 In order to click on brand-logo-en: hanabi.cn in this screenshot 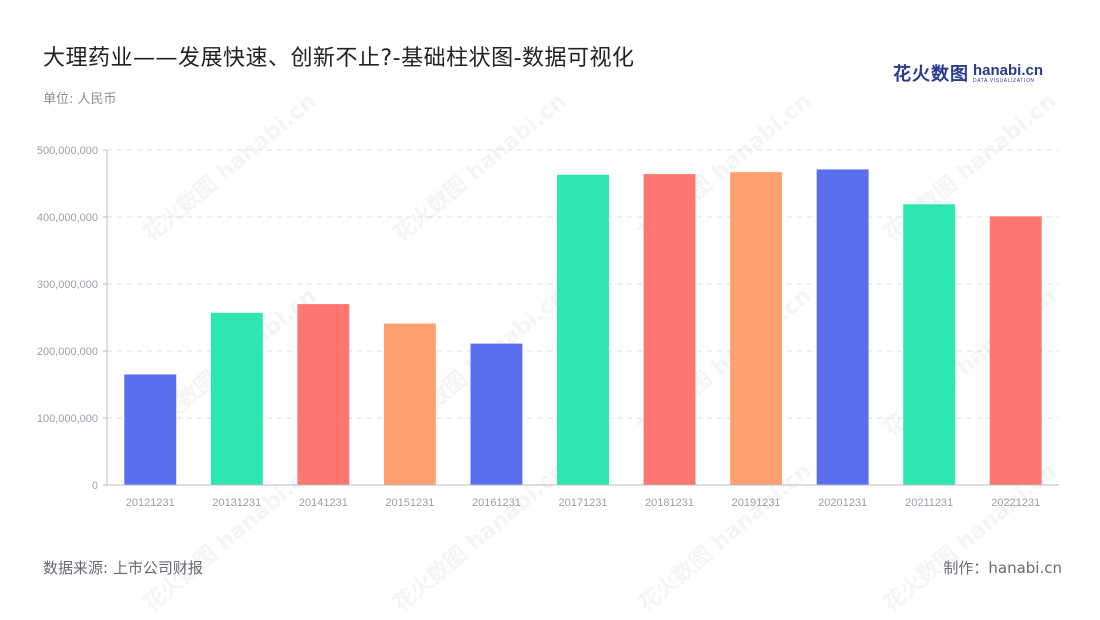, I will do `click(1008, 70)`.